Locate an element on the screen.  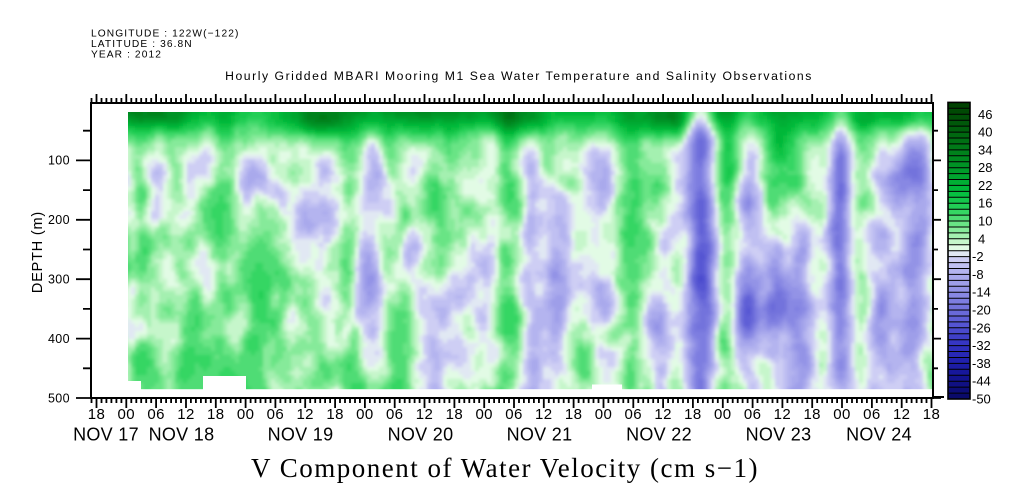
svg-text: 46 is located at coordinates (985, 114).